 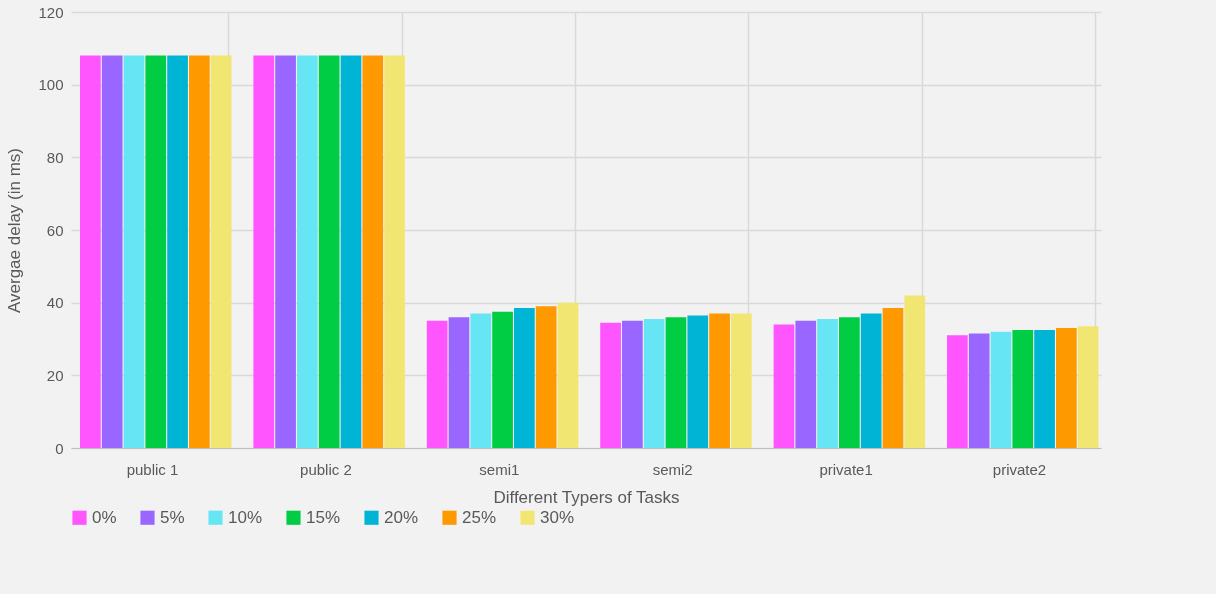 I want to click on y-tick-label: 40, so click(x=55, y=303).